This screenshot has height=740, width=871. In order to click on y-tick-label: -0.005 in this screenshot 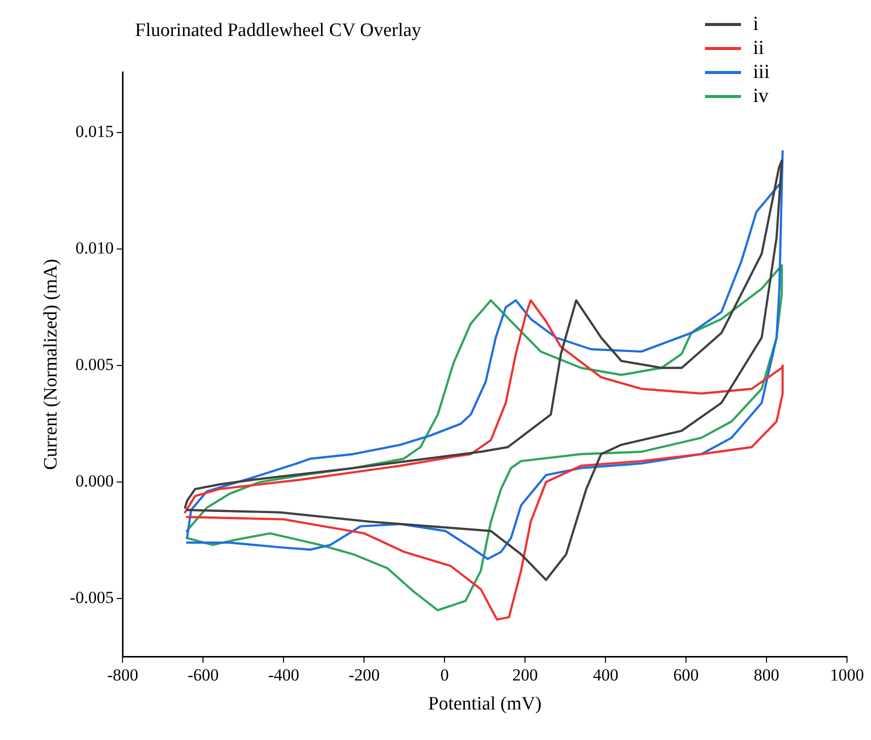, I will do `click(92, 598)`.